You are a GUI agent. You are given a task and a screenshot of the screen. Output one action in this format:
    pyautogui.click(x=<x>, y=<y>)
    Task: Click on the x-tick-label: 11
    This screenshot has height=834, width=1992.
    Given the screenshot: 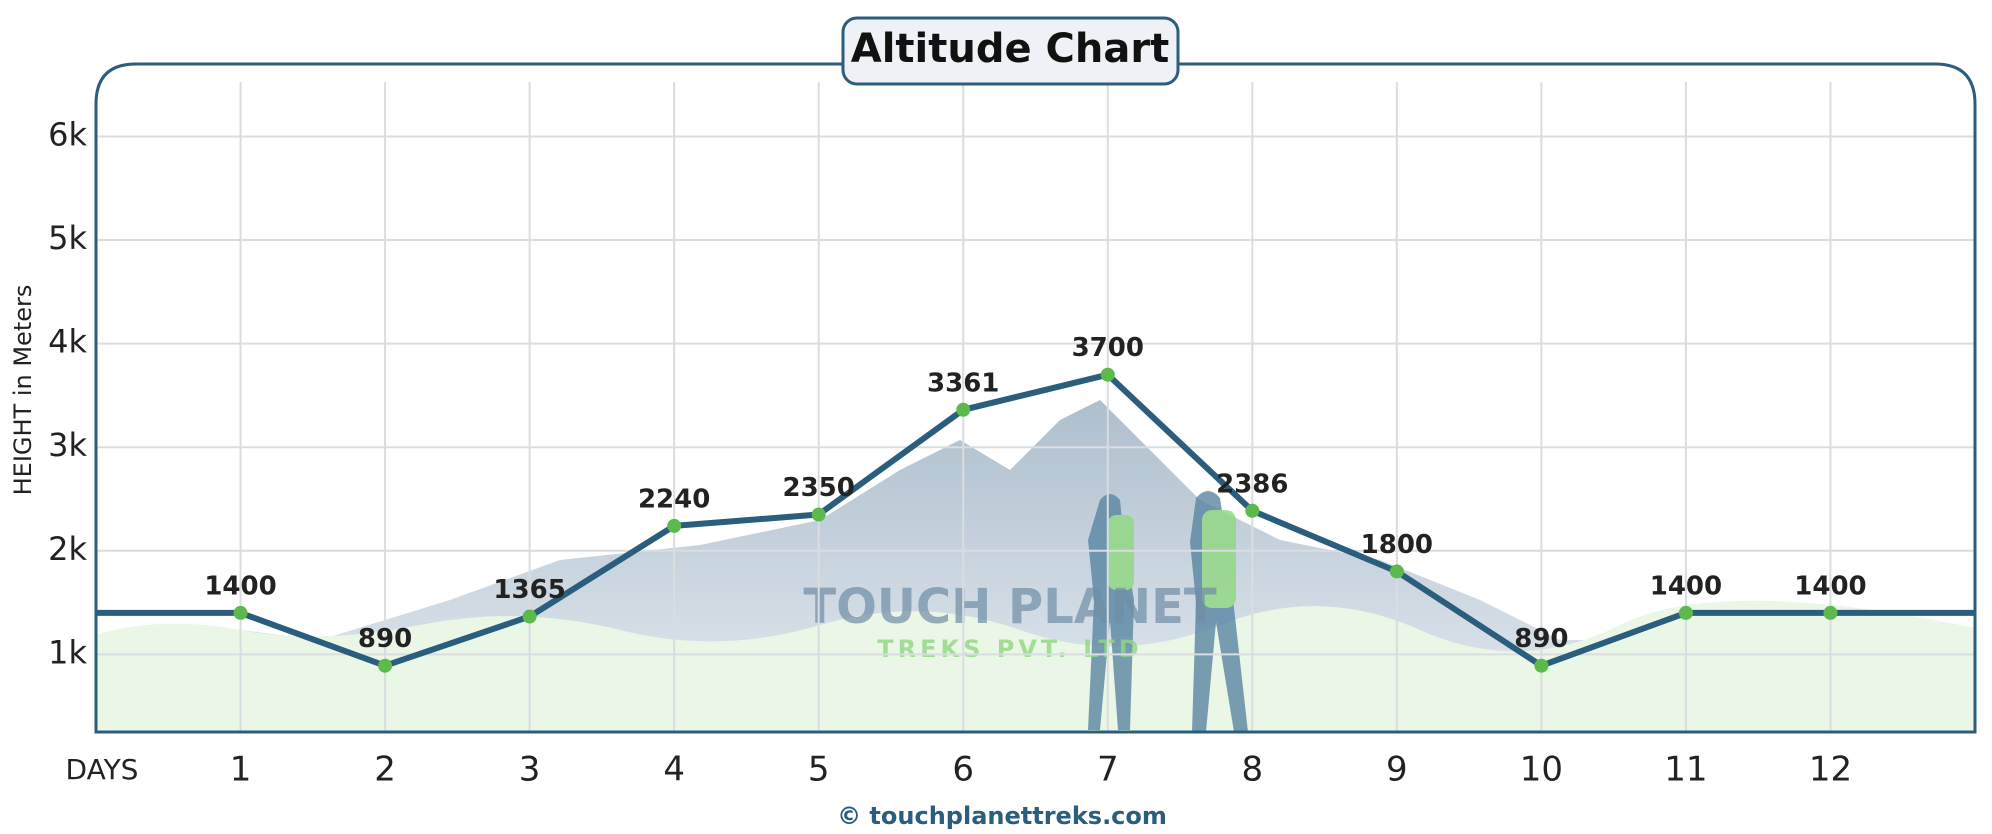 What is the action you would take?
    pyautogui.click(x=1685, y=770)
    